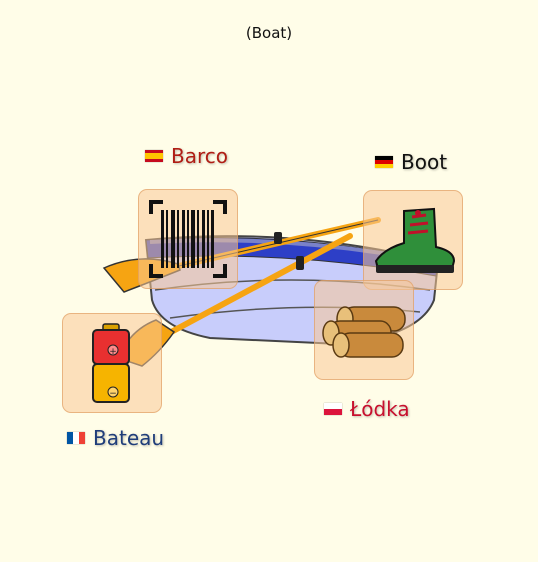 Image resolution: width=538 pixels, height=562 pixels. I want to click on word-french: Bateau, so click(115, 438).